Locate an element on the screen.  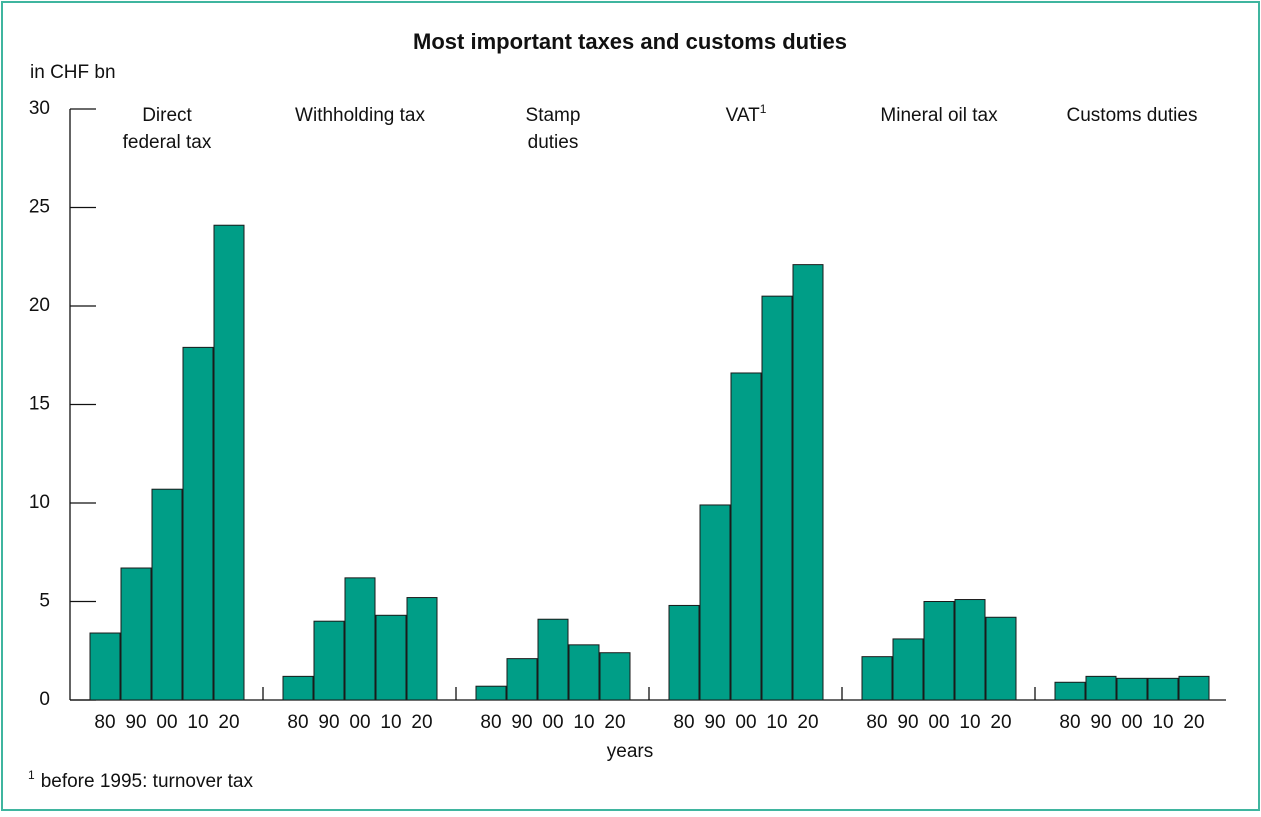
group-label-text: VAT is located at coordinates (743, 115).